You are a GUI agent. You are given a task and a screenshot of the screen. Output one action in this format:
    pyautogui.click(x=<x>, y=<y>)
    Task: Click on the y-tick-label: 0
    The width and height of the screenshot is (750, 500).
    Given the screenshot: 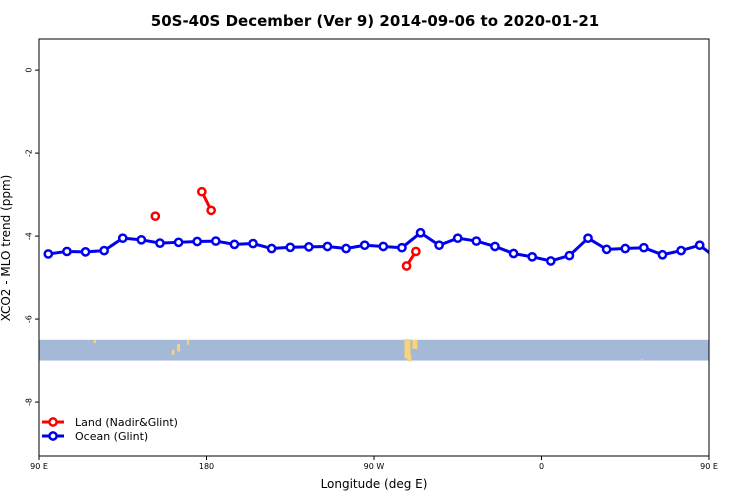 What is the action you would take?
    pyautogui.click(x=29, y=70)
    